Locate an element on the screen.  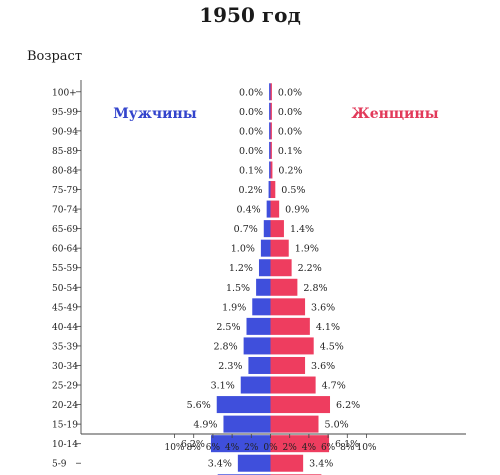
male-value-label: 2.5% is located at coordinates (228, 327).